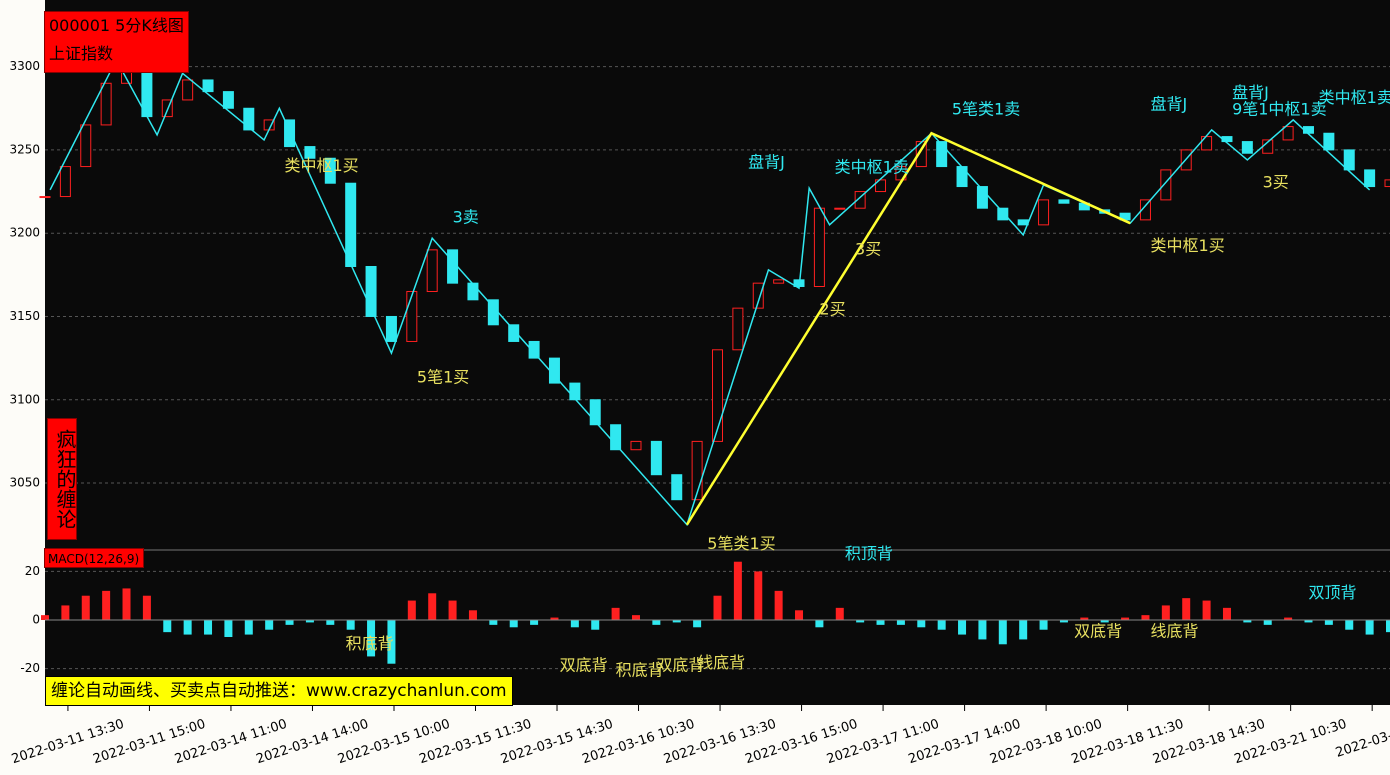 The image size is (1390, 775). What do you see at coordinates (24, 483) in the screenshot?
I see `y-tick-label: 3050` at bounding box center [24, 483].